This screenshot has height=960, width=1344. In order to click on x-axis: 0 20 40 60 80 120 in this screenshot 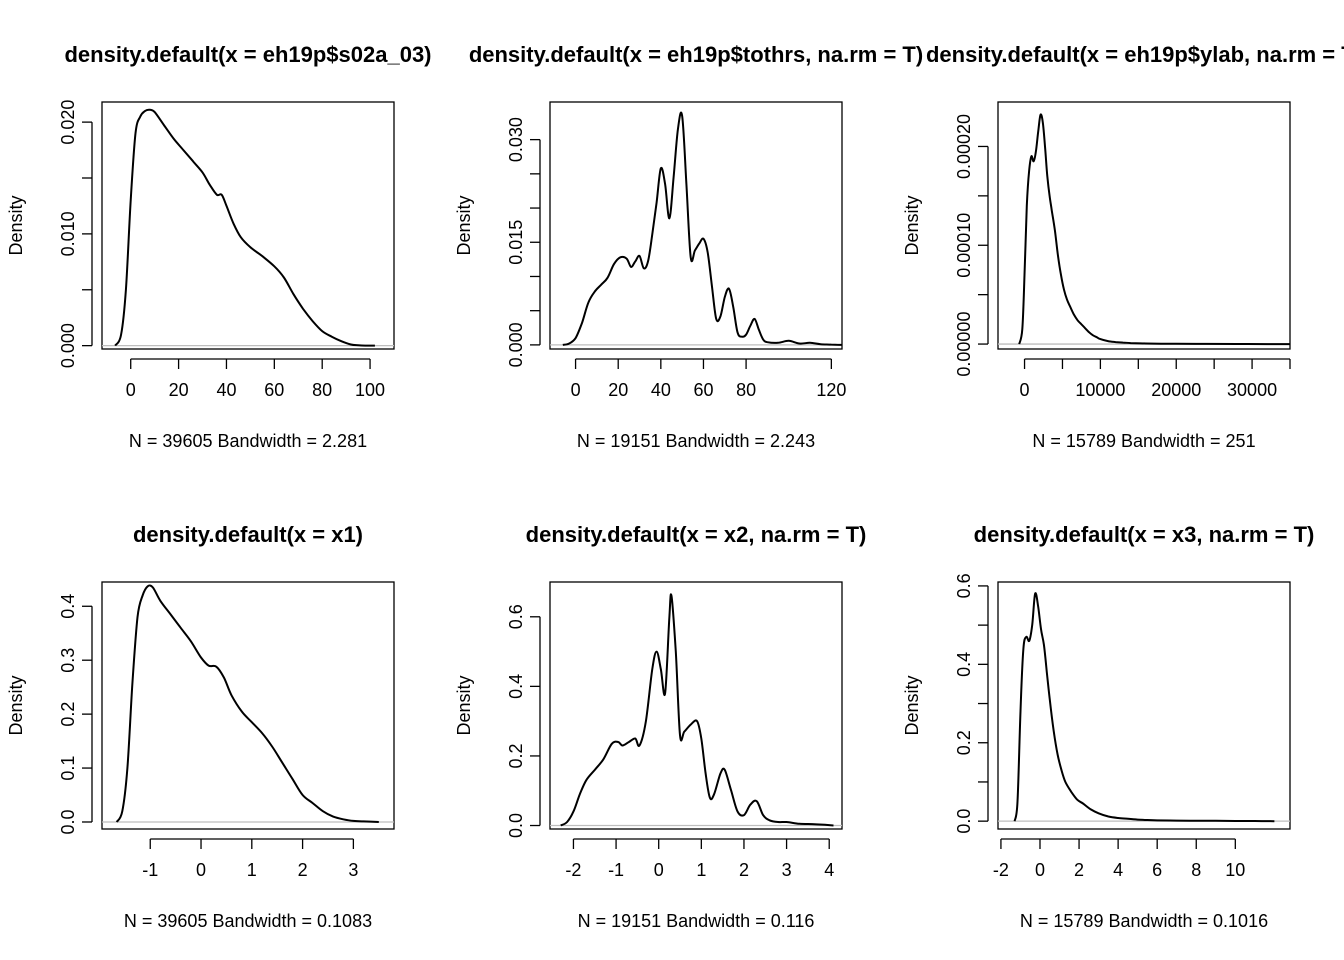, I will do `click(708, 379)`.